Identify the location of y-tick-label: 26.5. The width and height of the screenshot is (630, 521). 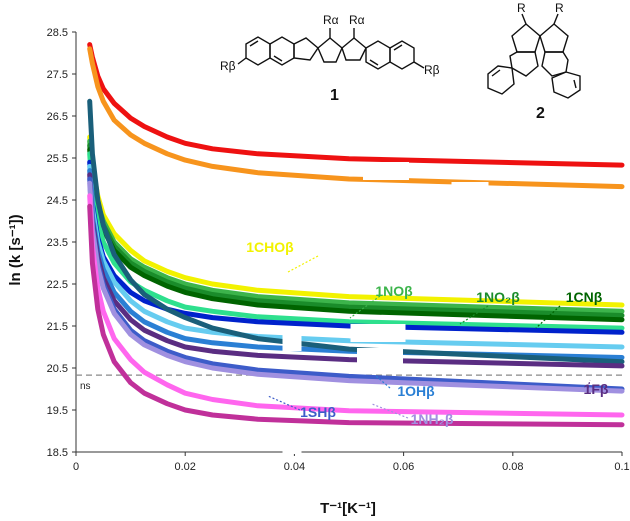
(57, 117).